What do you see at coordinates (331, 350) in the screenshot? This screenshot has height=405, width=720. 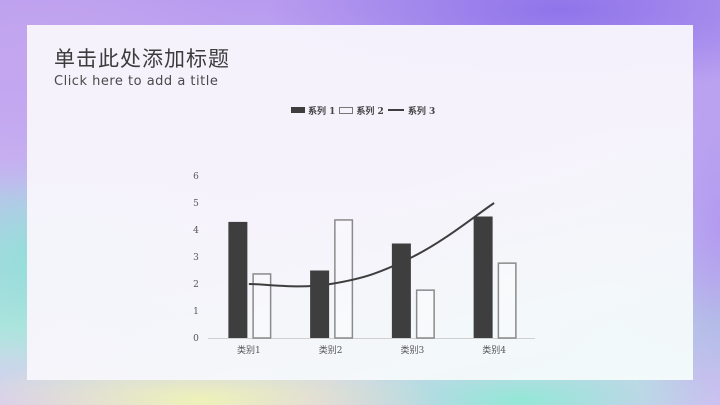 I see `x-tick-label: 类别2` at bounding box center [331, 350].